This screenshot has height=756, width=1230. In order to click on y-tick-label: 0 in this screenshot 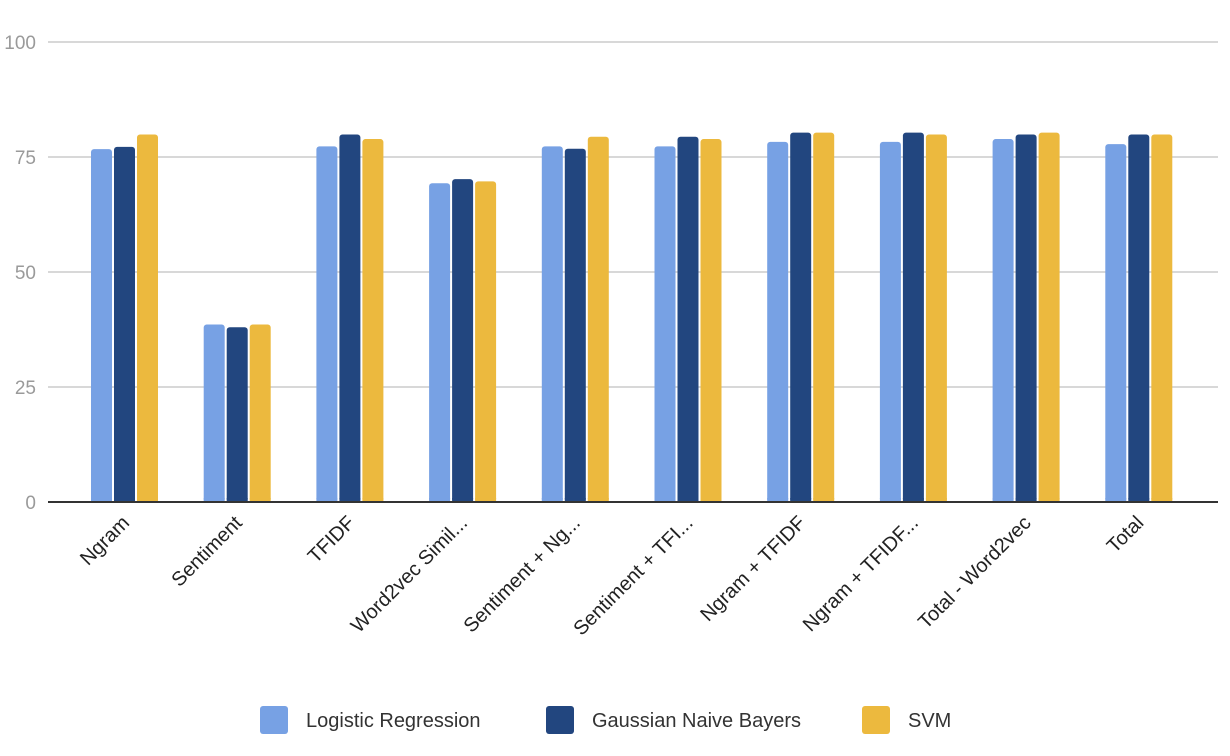, I will do `click(30, 503)`.